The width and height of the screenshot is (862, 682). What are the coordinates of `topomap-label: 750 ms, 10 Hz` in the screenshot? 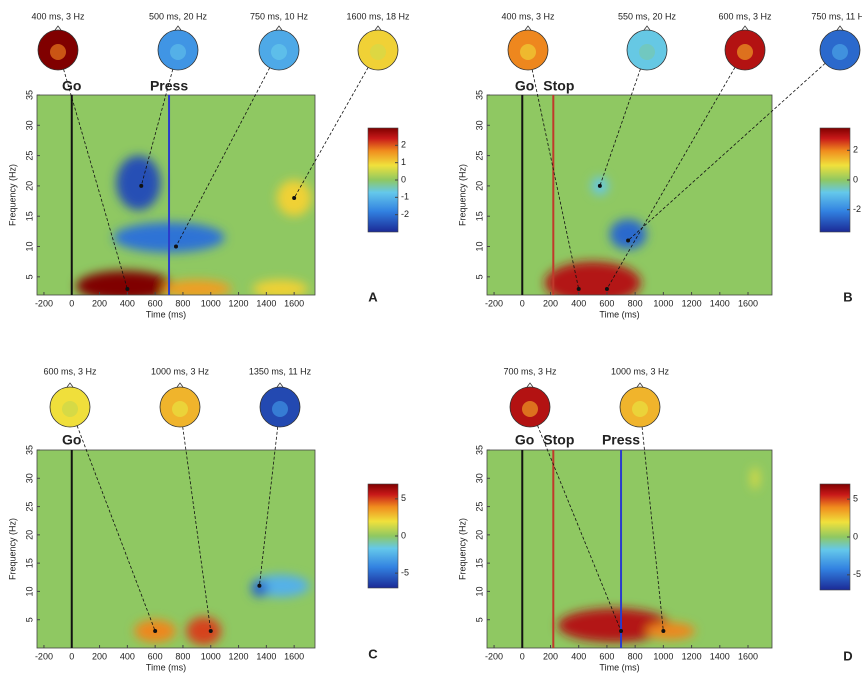 It's located at (279, 16).